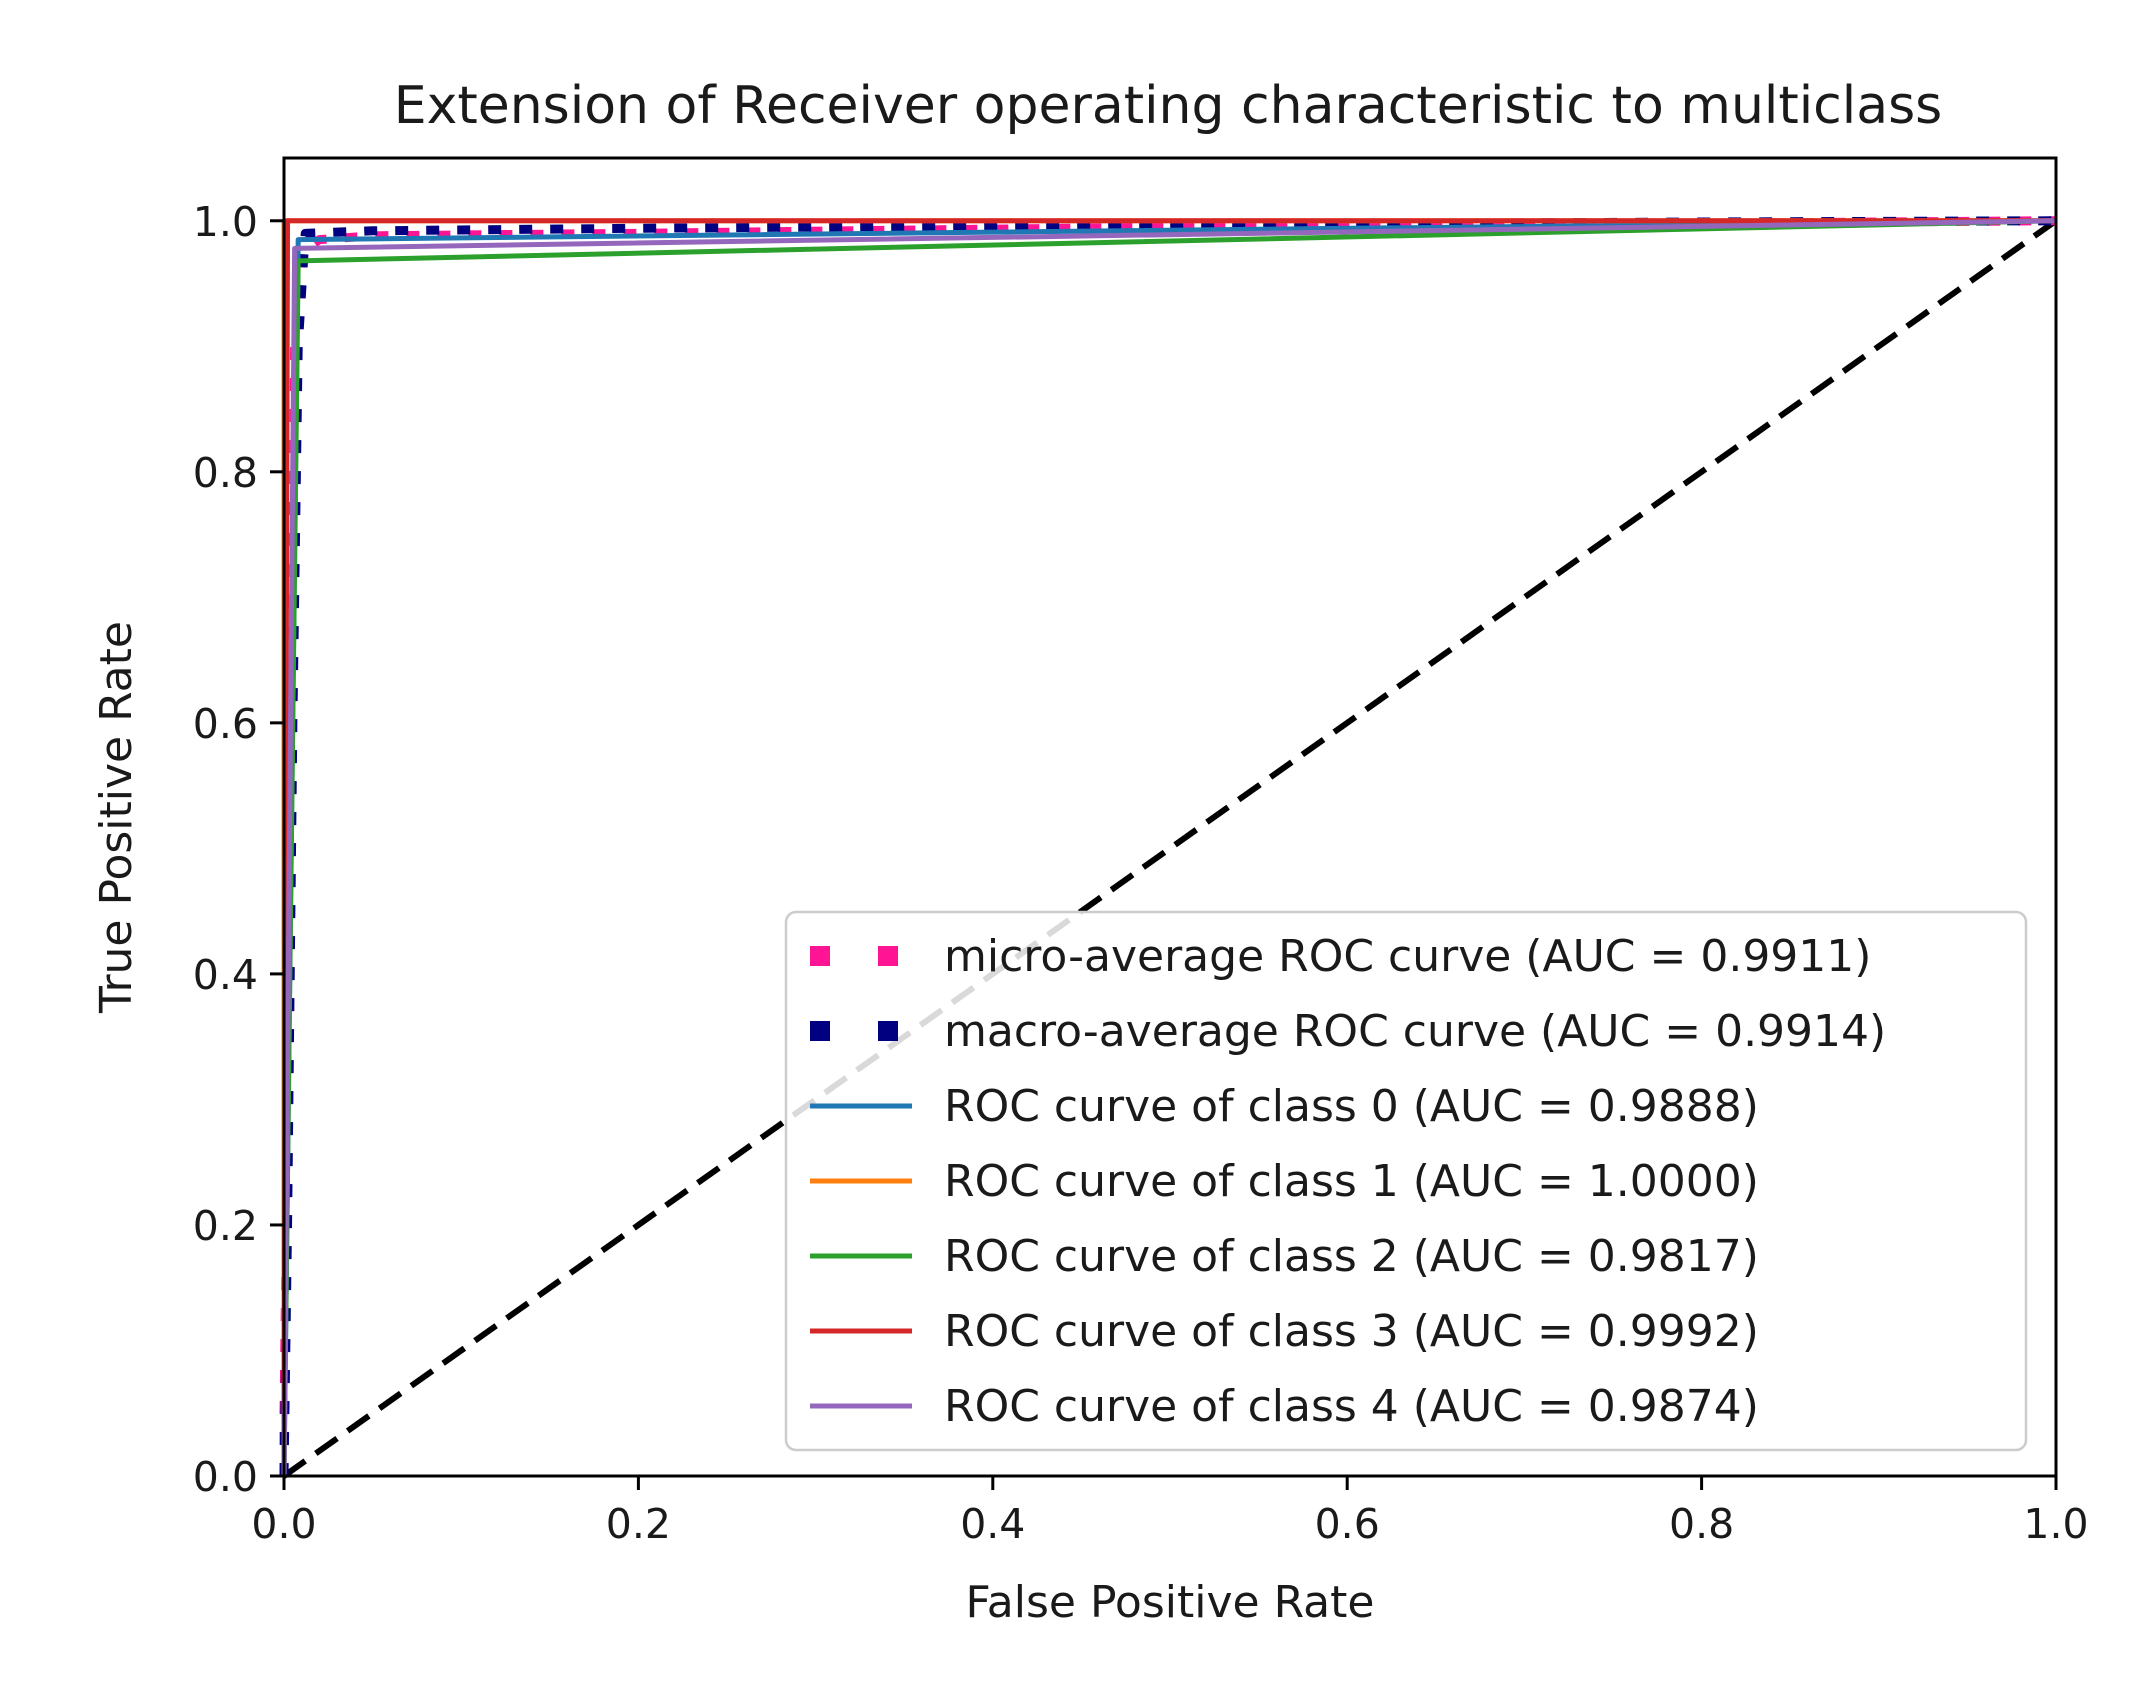 This screenshot has height=1682, width=2142. Describe the element at coordinates (638, 1524) in the screenshot. I see `x-tick-label: 0.2` at that location.